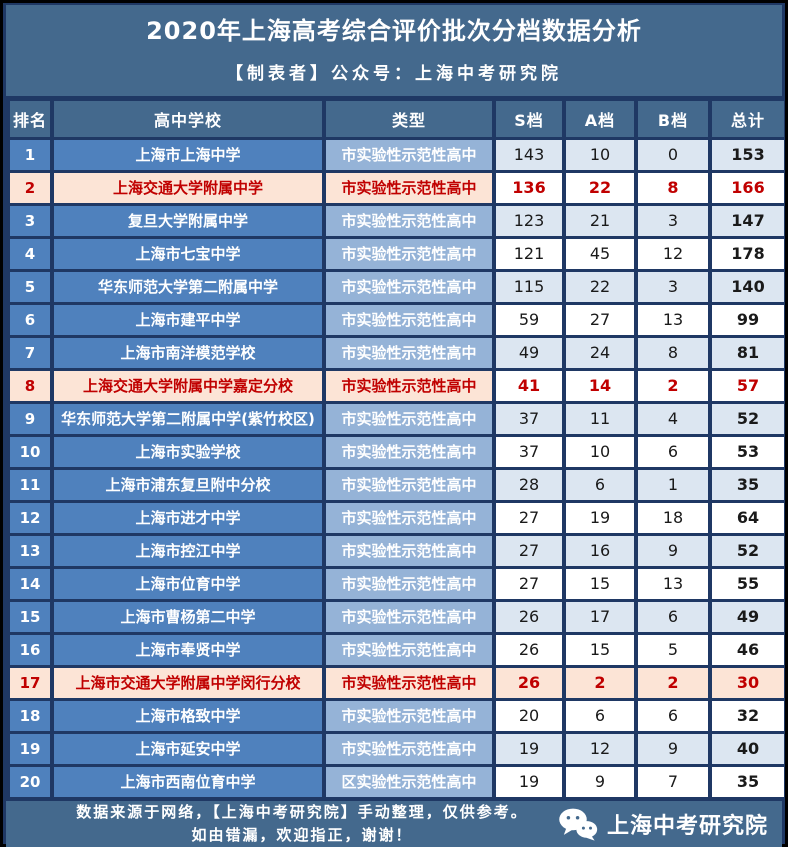 The height and width of the screenshot is (847, 788). I want to click on a-grade-cell: 9, so click(600, 781).